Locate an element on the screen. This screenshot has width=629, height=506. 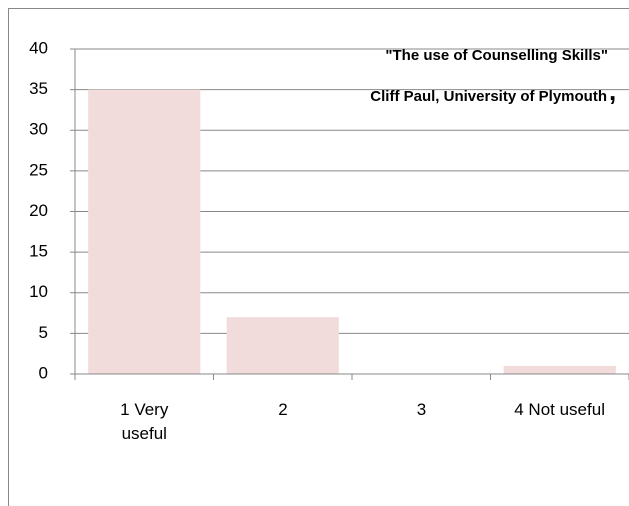
y-tick-label: 25 is located at coordinates (38, 169).